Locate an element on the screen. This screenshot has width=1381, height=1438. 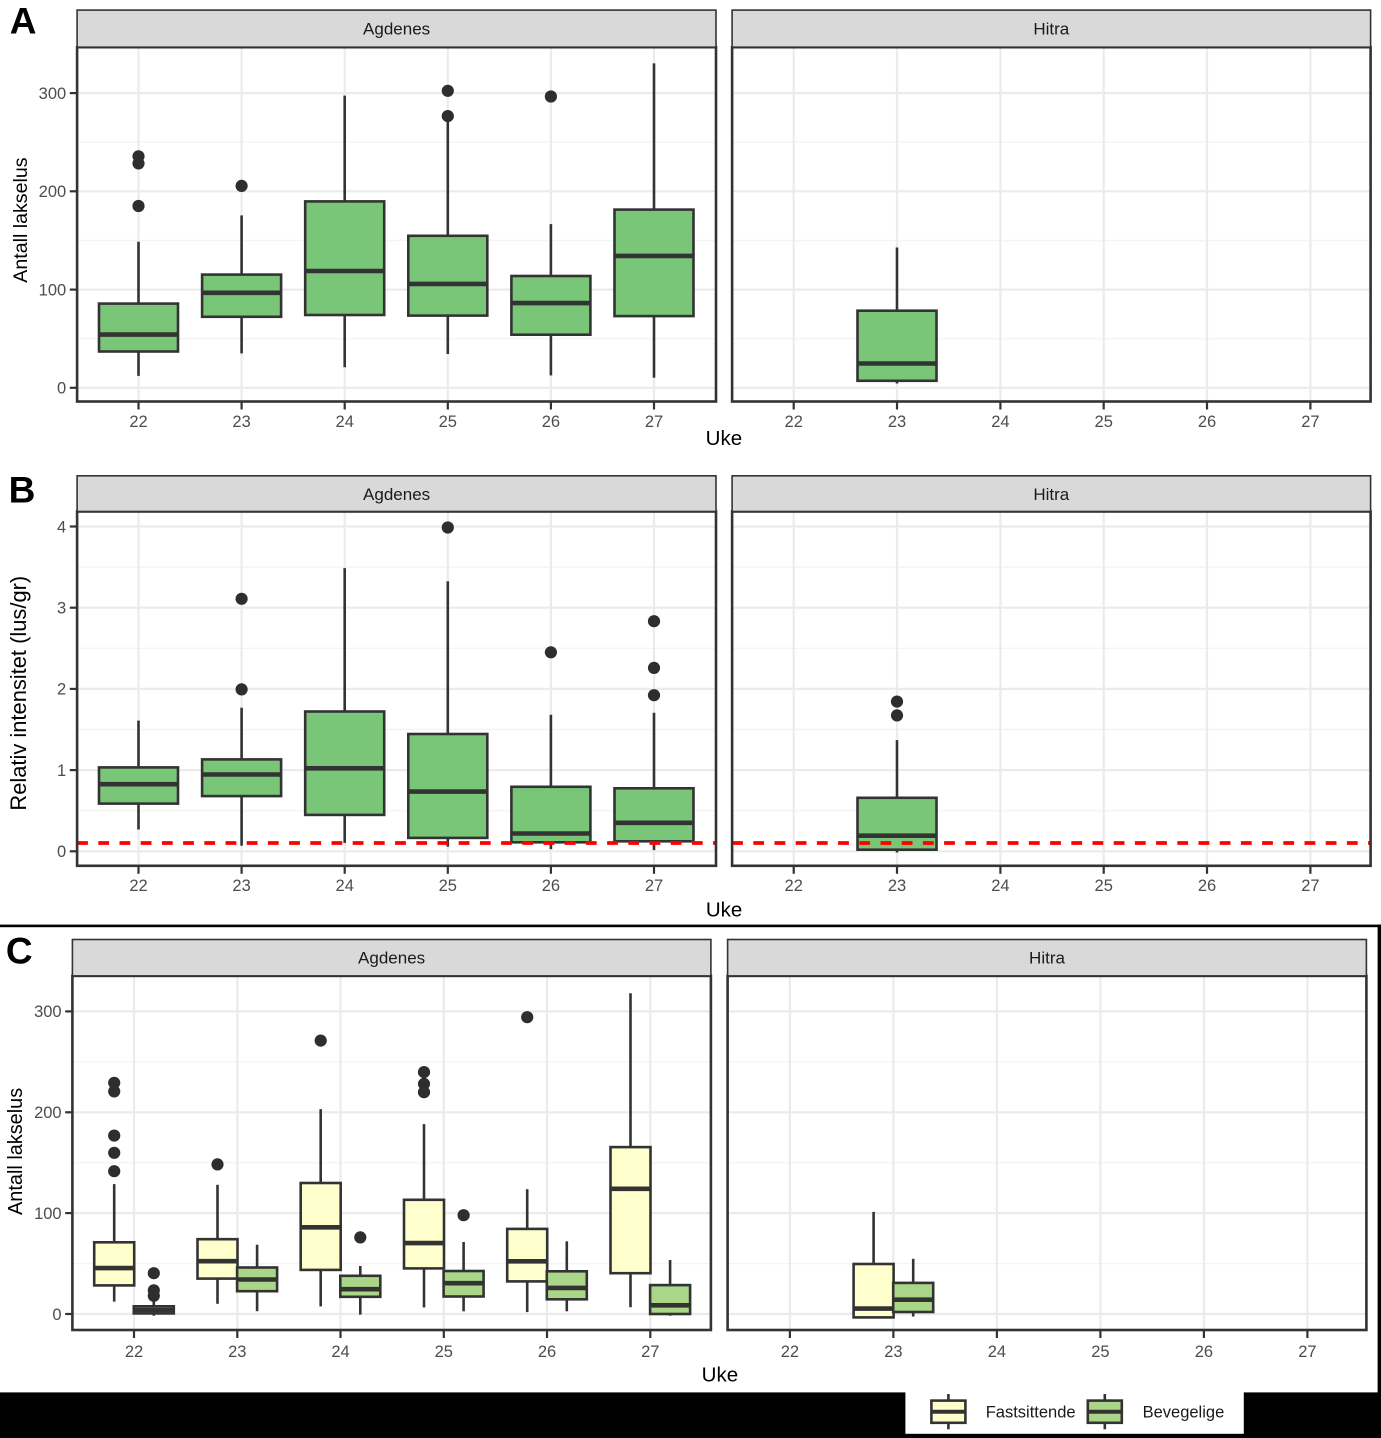
svg-text: Bevegelige is located at coordinates (1184, 1413).